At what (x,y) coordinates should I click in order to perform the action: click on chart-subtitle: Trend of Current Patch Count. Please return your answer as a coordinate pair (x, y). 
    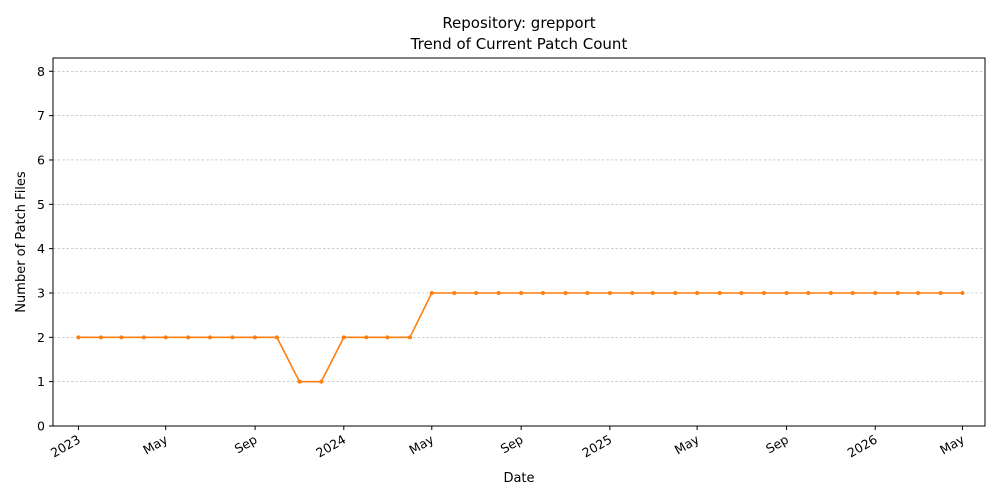
    Looking at the image, I should click on (519, 44).